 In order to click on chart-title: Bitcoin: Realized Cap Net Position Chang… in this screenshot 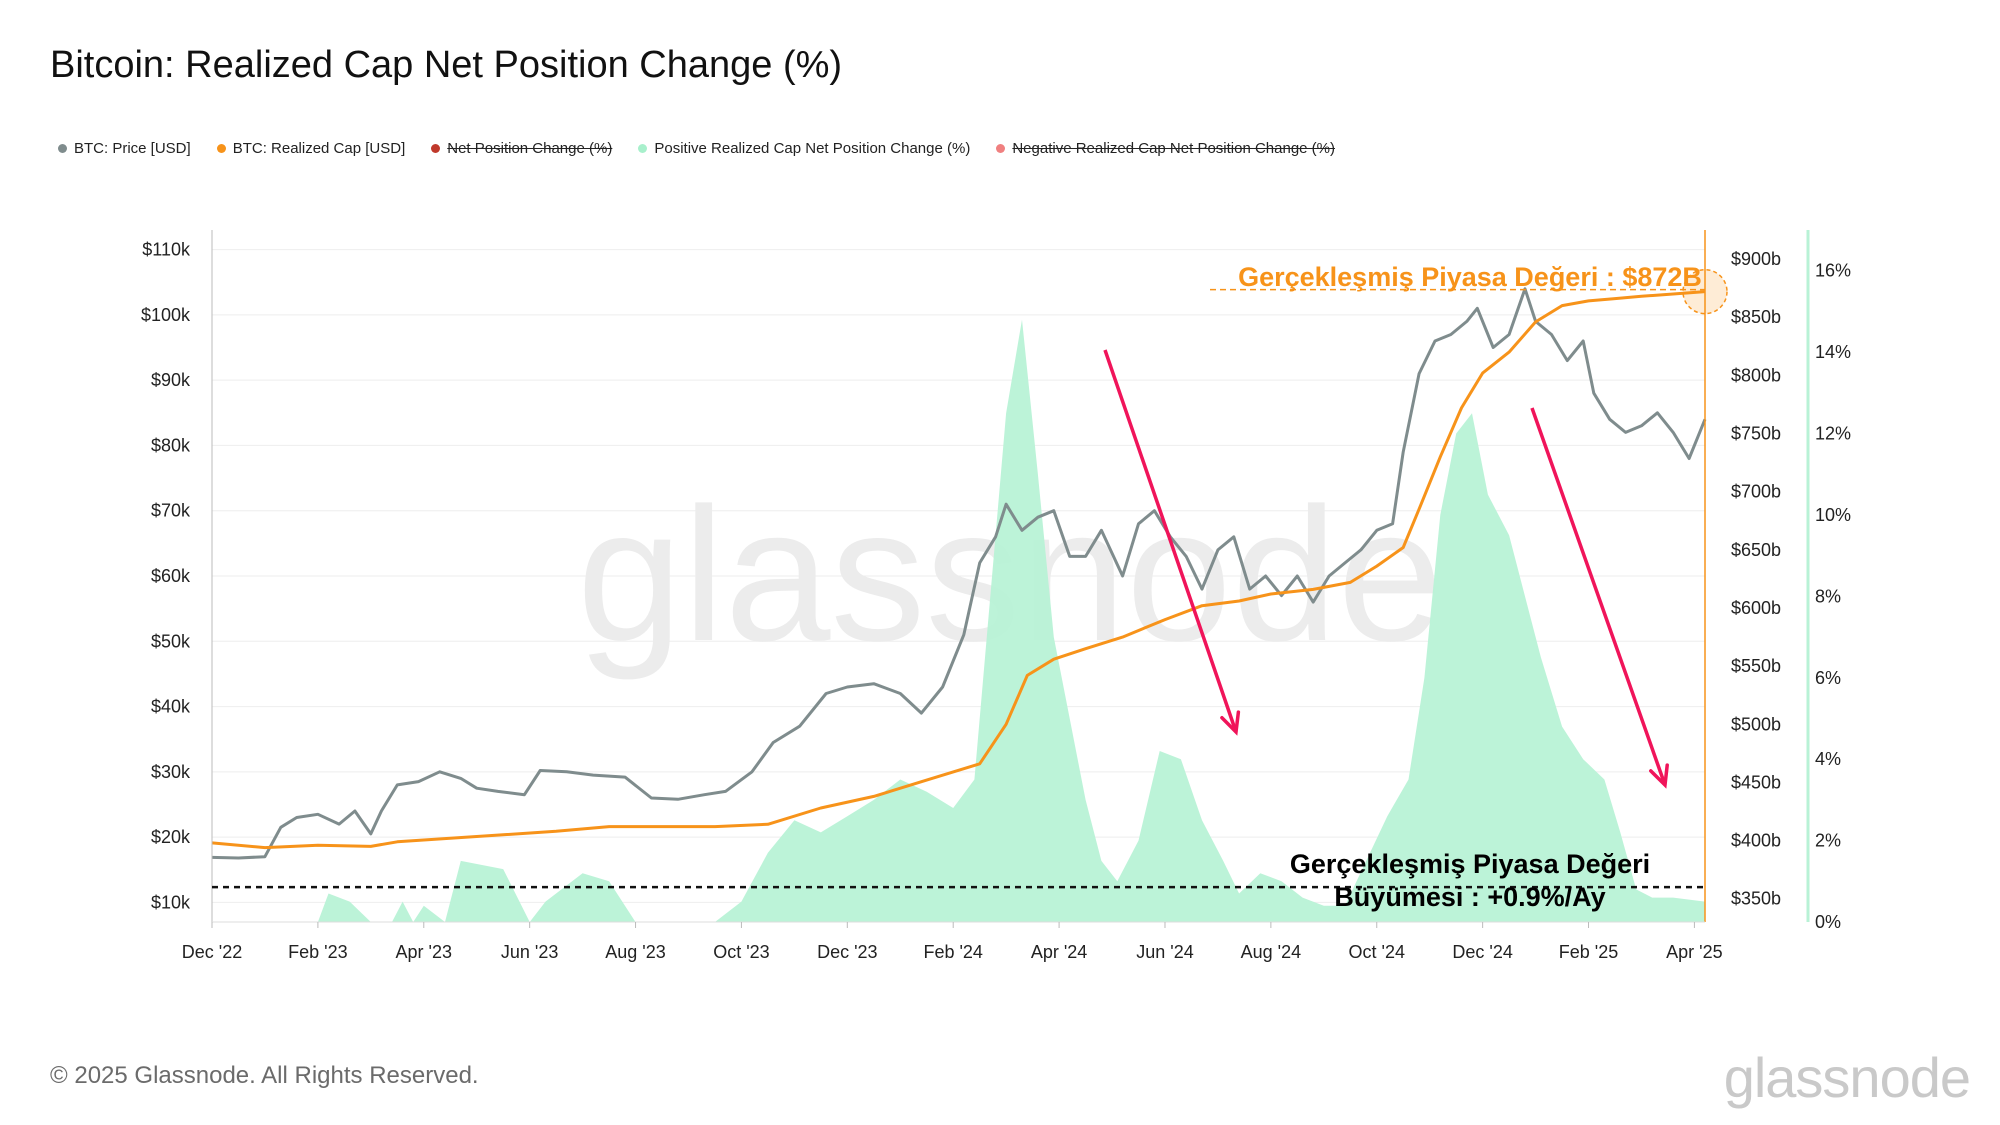, I will do `click(446, 65)`.